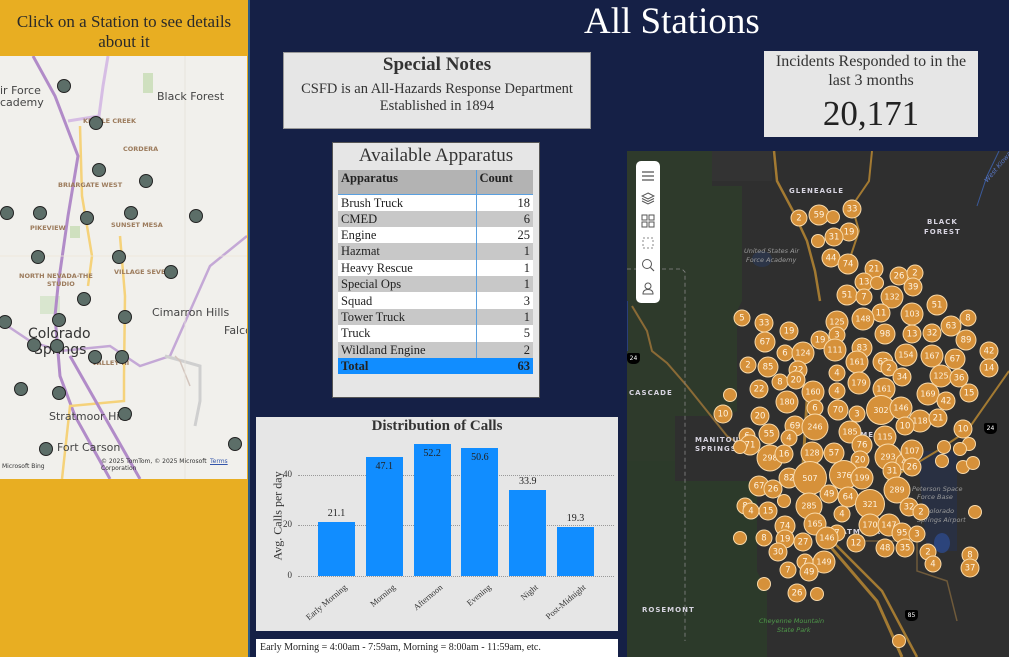  Describe the element at coordinates (863, 319) in the screenshot. I see `incident-cluster: 148` at that location.